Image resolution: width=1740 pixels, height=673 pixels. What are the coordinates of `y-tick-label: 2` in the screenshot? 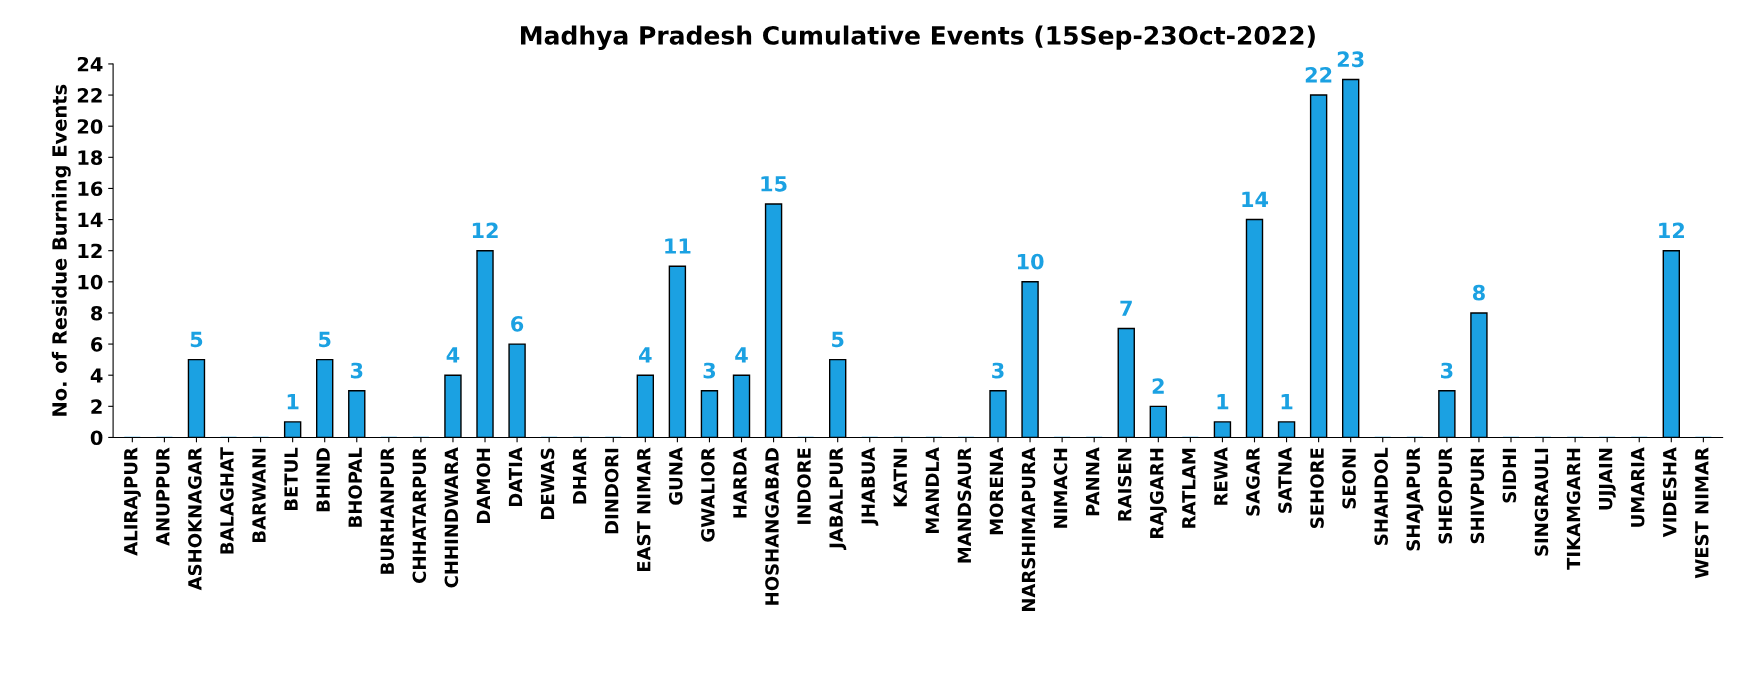 It's located at (96, 406).